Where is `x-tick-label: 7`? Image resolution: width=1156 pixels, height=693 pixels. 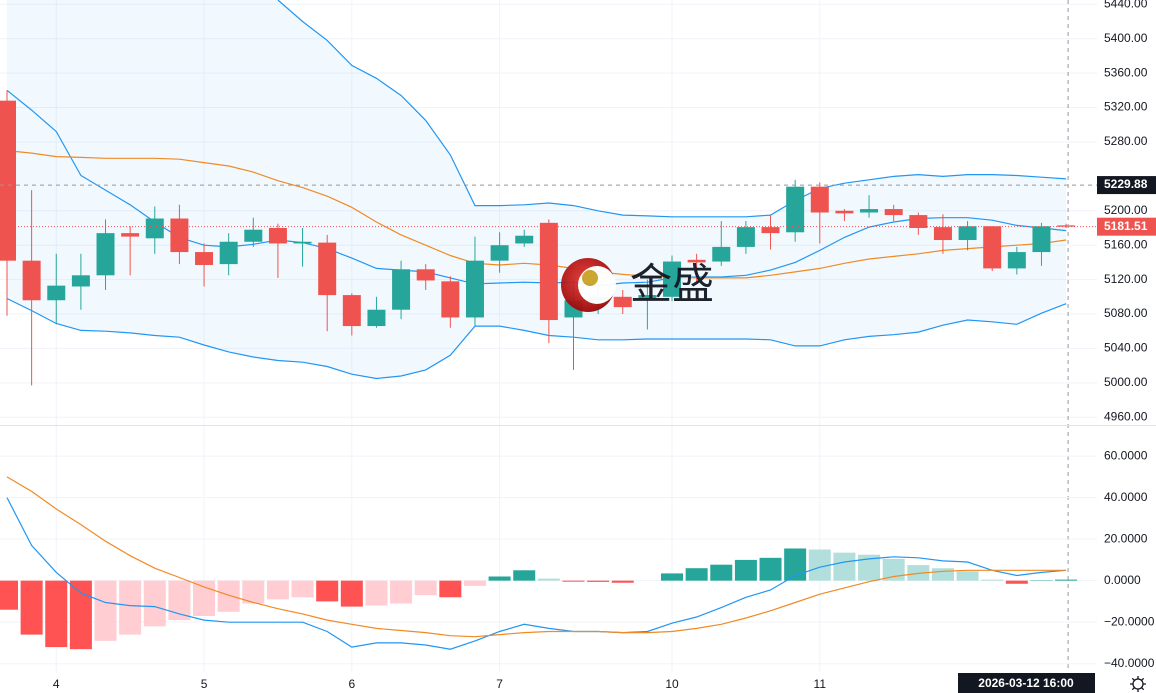
x-tick-label: 7 is located at coordinates (499, 684).